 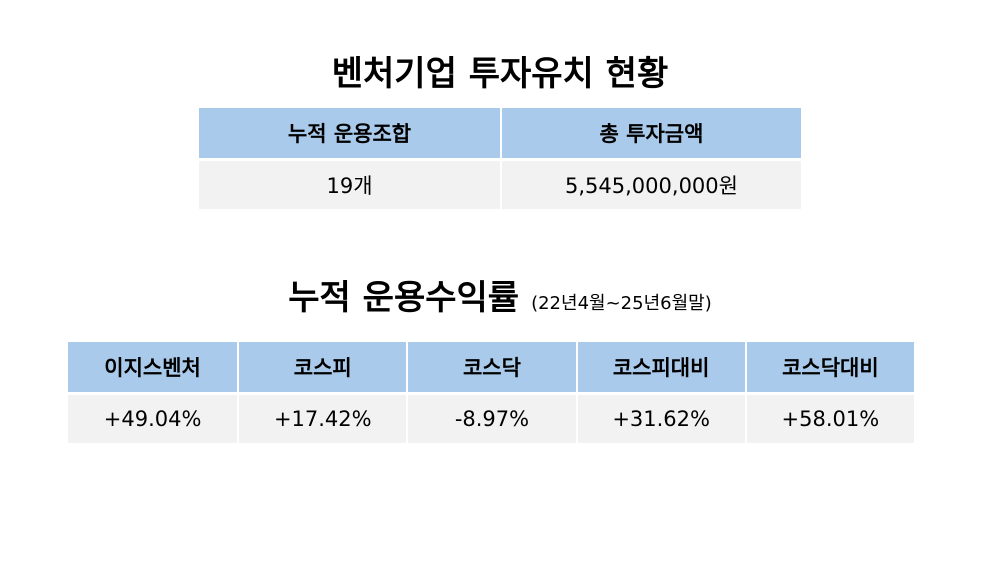 What do you see at coordinates (621, 303) in the screenshot?
I see `returns-period-subtitle: (22년4월~25년6월말)` at bounding box center [621, 303].